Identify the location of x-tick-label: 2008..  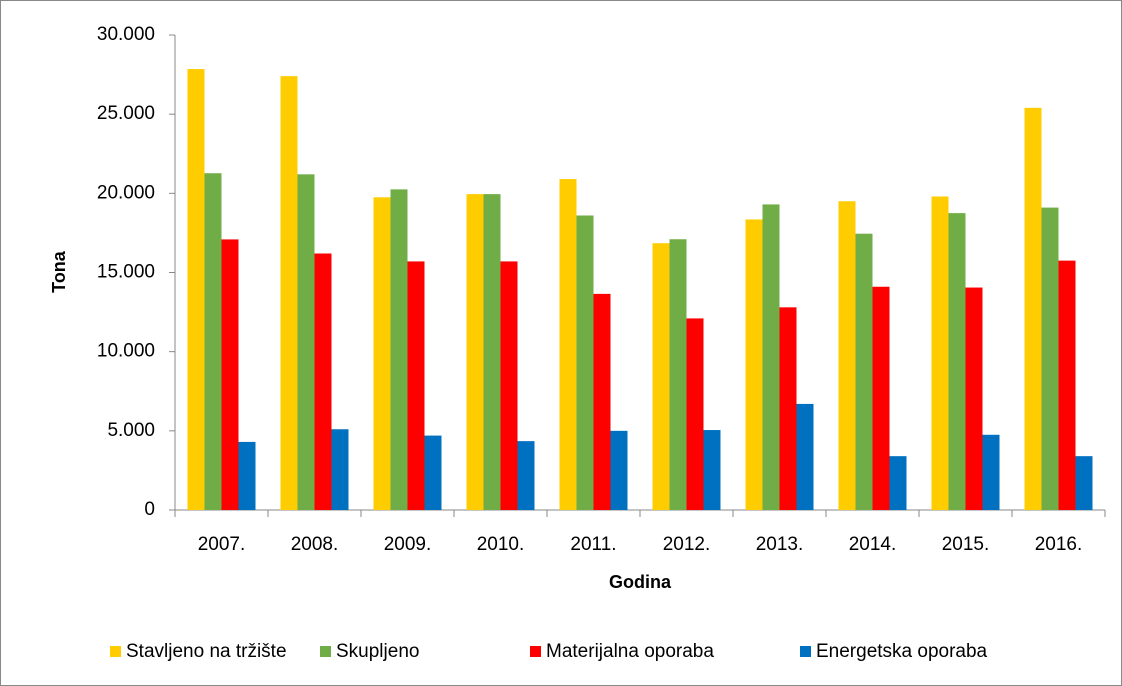
(315, 544).